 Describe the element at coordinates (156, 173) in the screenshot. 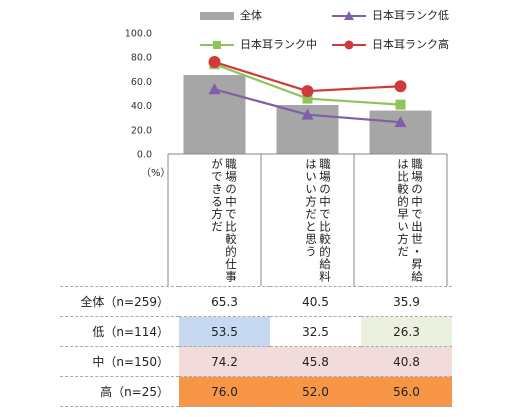

I see `y-unit-label: （%）` at that location.